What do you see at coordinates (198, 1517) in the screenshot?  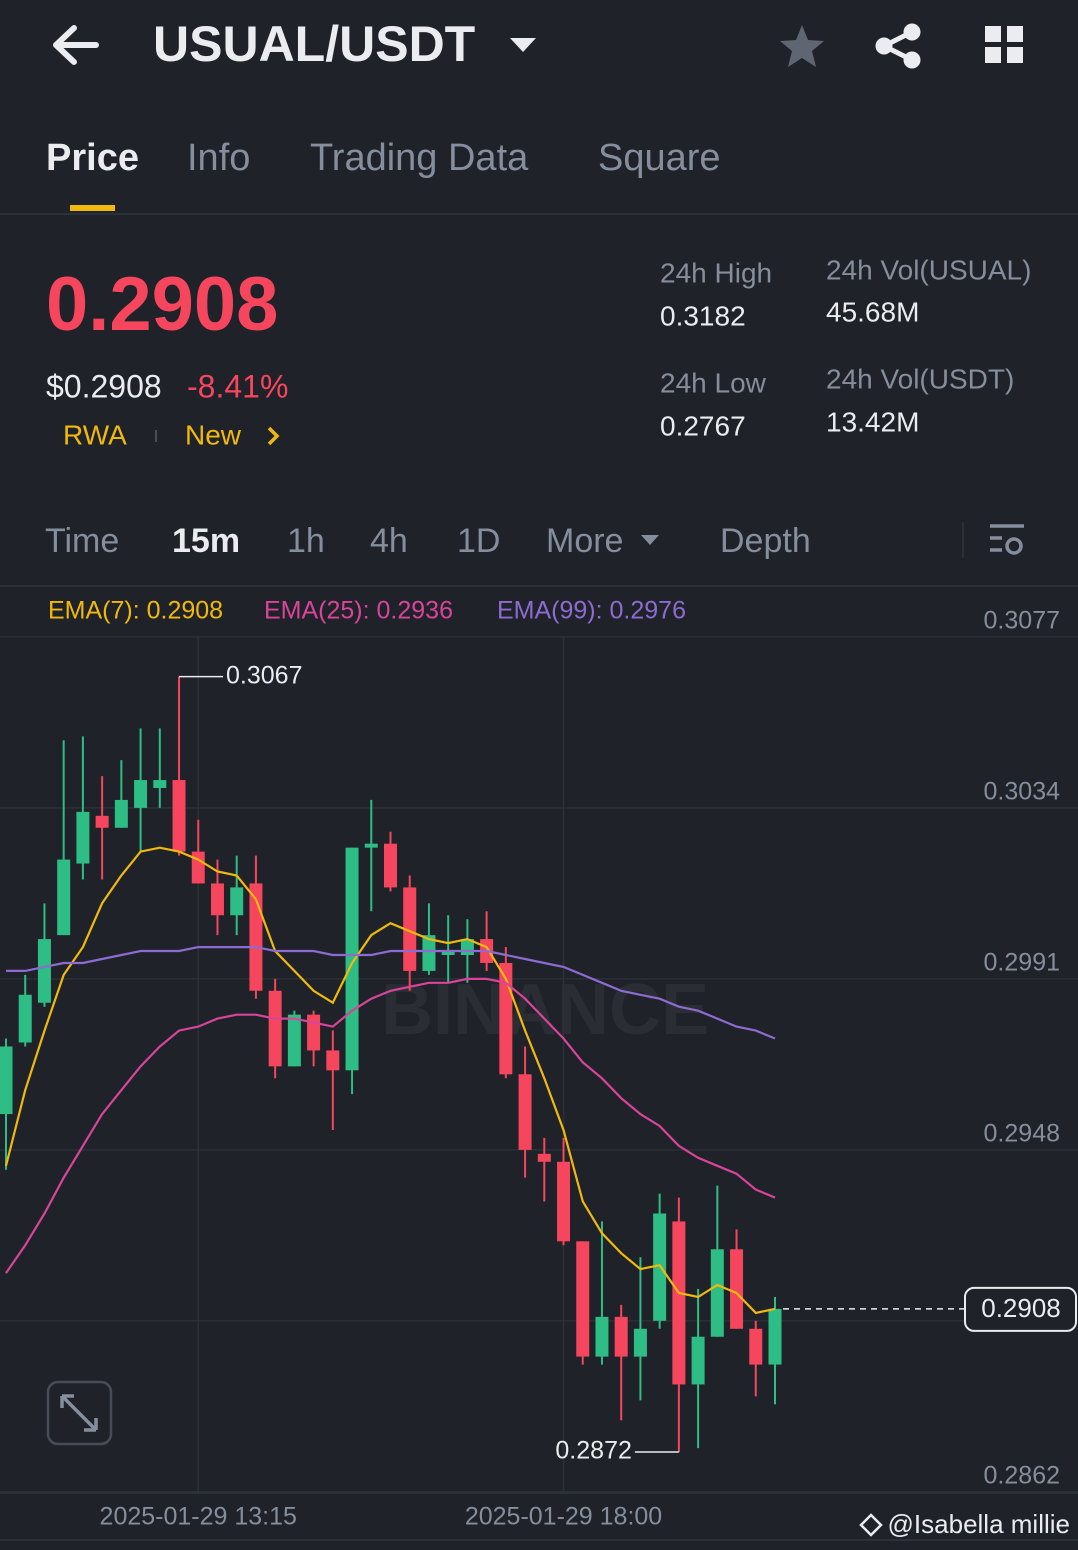 I see `x-tick-label: 2025-01-29 13:15` at bounding box center [198, 1517].